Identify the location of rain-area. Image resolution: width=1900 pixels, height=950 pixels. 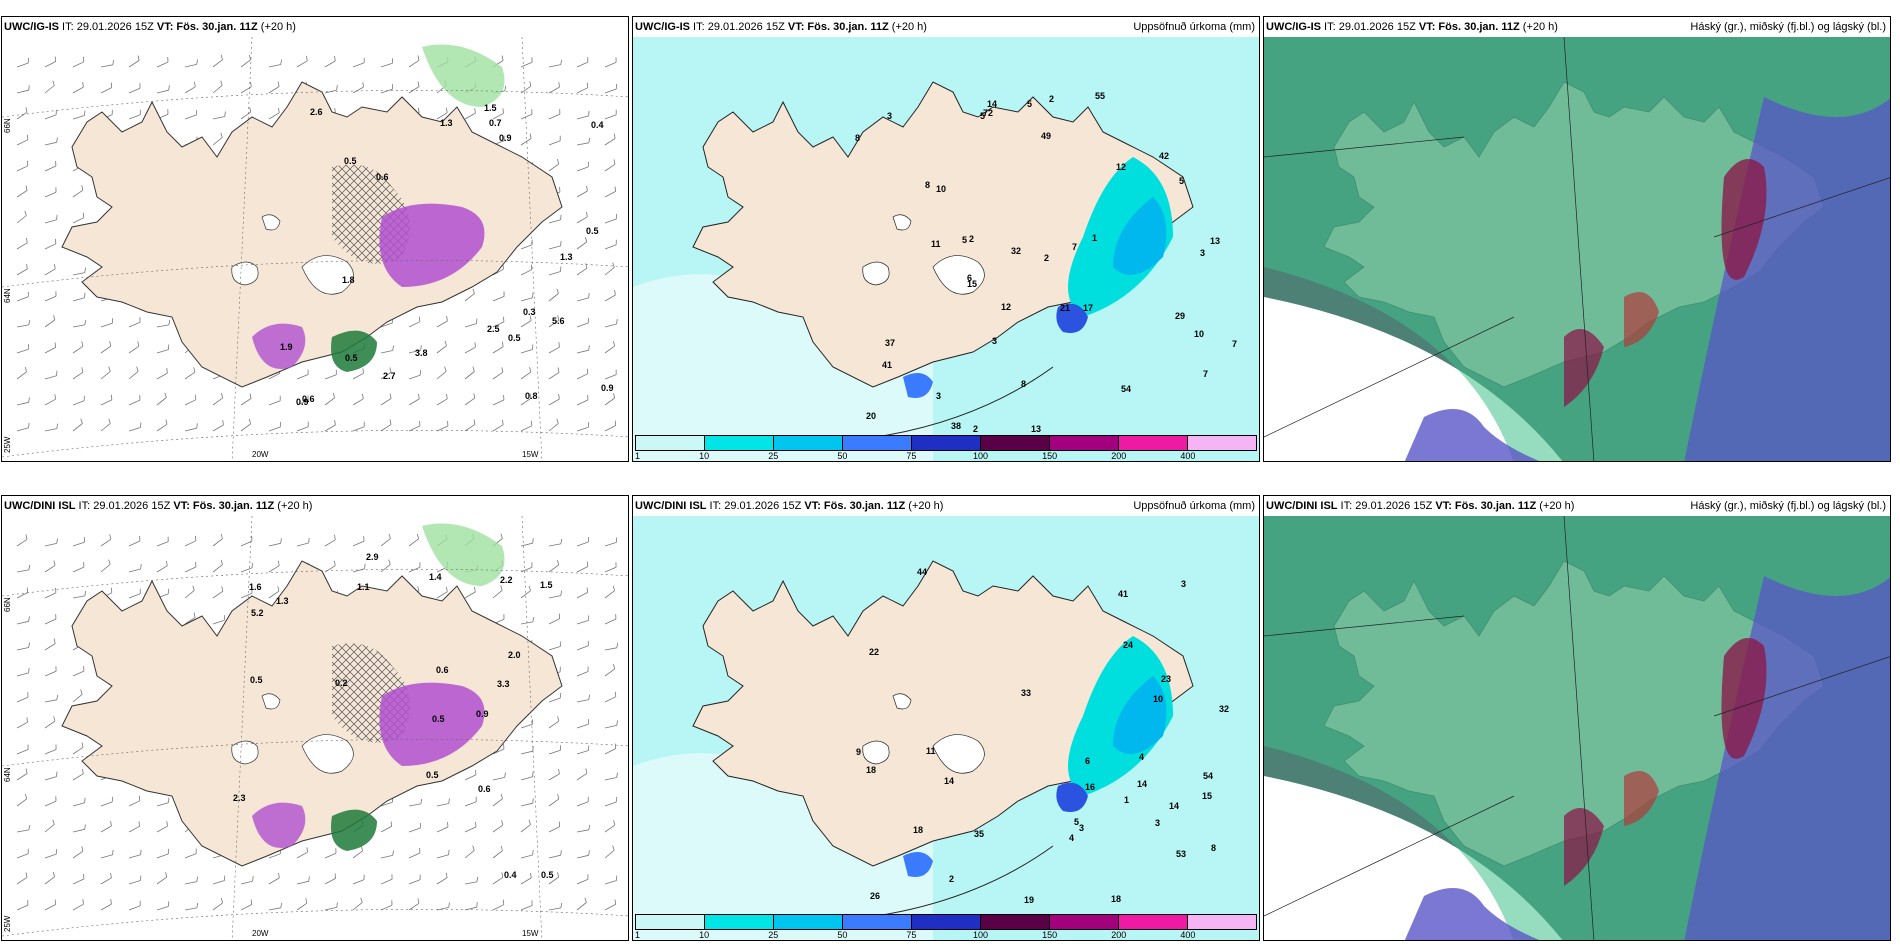
(354, 830).